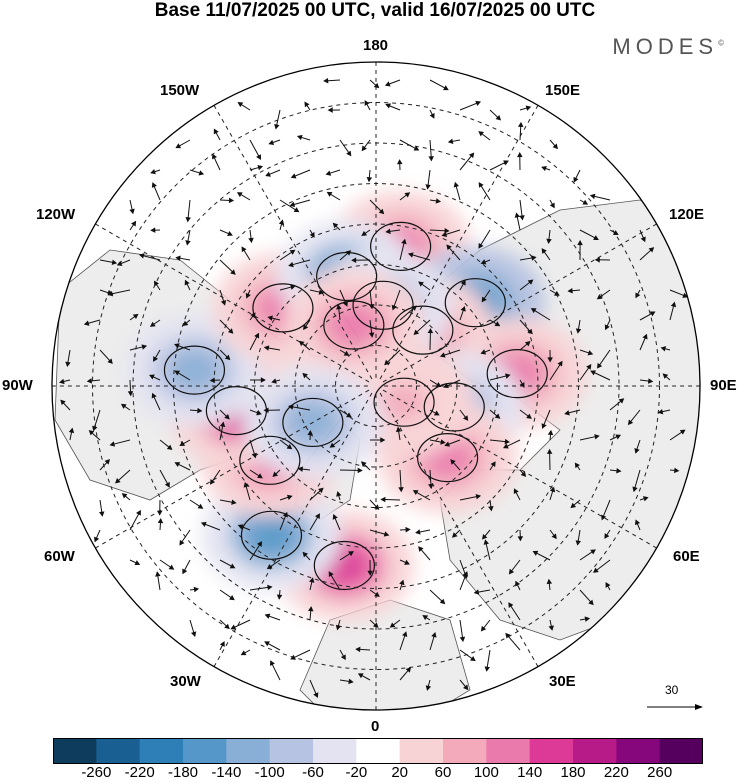  Describe the element at coordinates (376, 45) in the screenshot. I see `lon-label-180: 180` at that location.